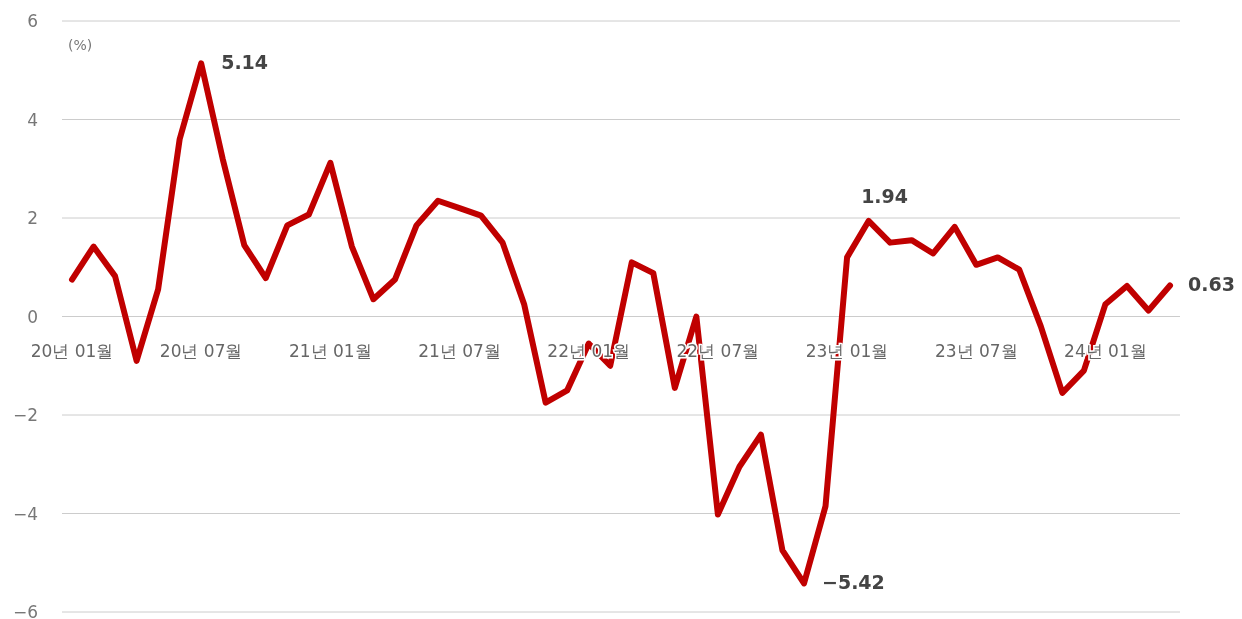 This screenshot has width=1242, height=619. What do you see at coordinates (25, 610) in the screenshot?
I see `y-tick-label: −6` at bounding box center [25, 610].